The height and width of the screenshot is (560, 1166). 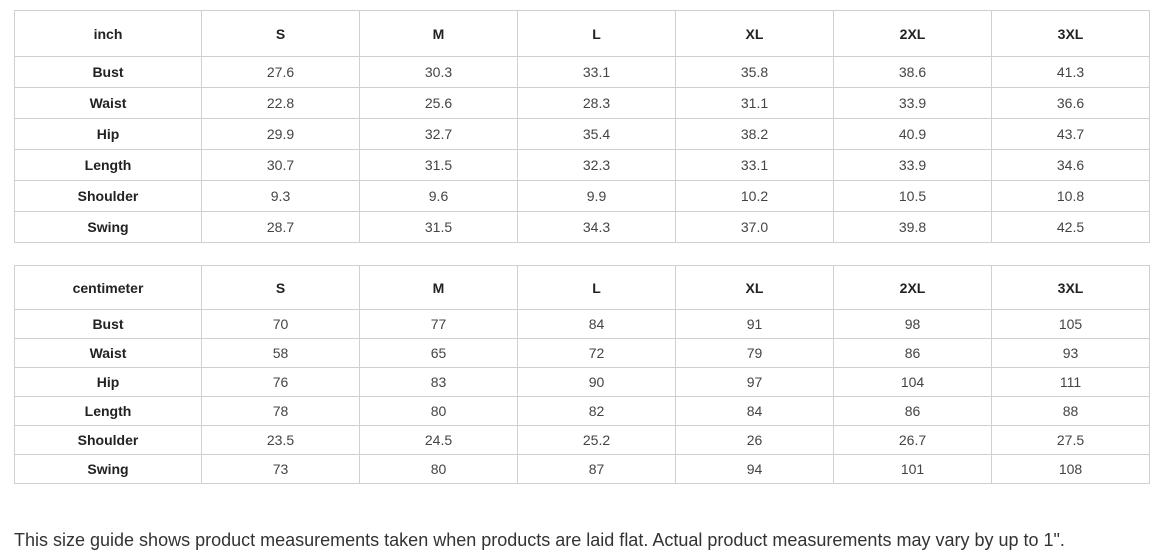 I want to click on measurement-value: 108, so click(x=1070, y=469).